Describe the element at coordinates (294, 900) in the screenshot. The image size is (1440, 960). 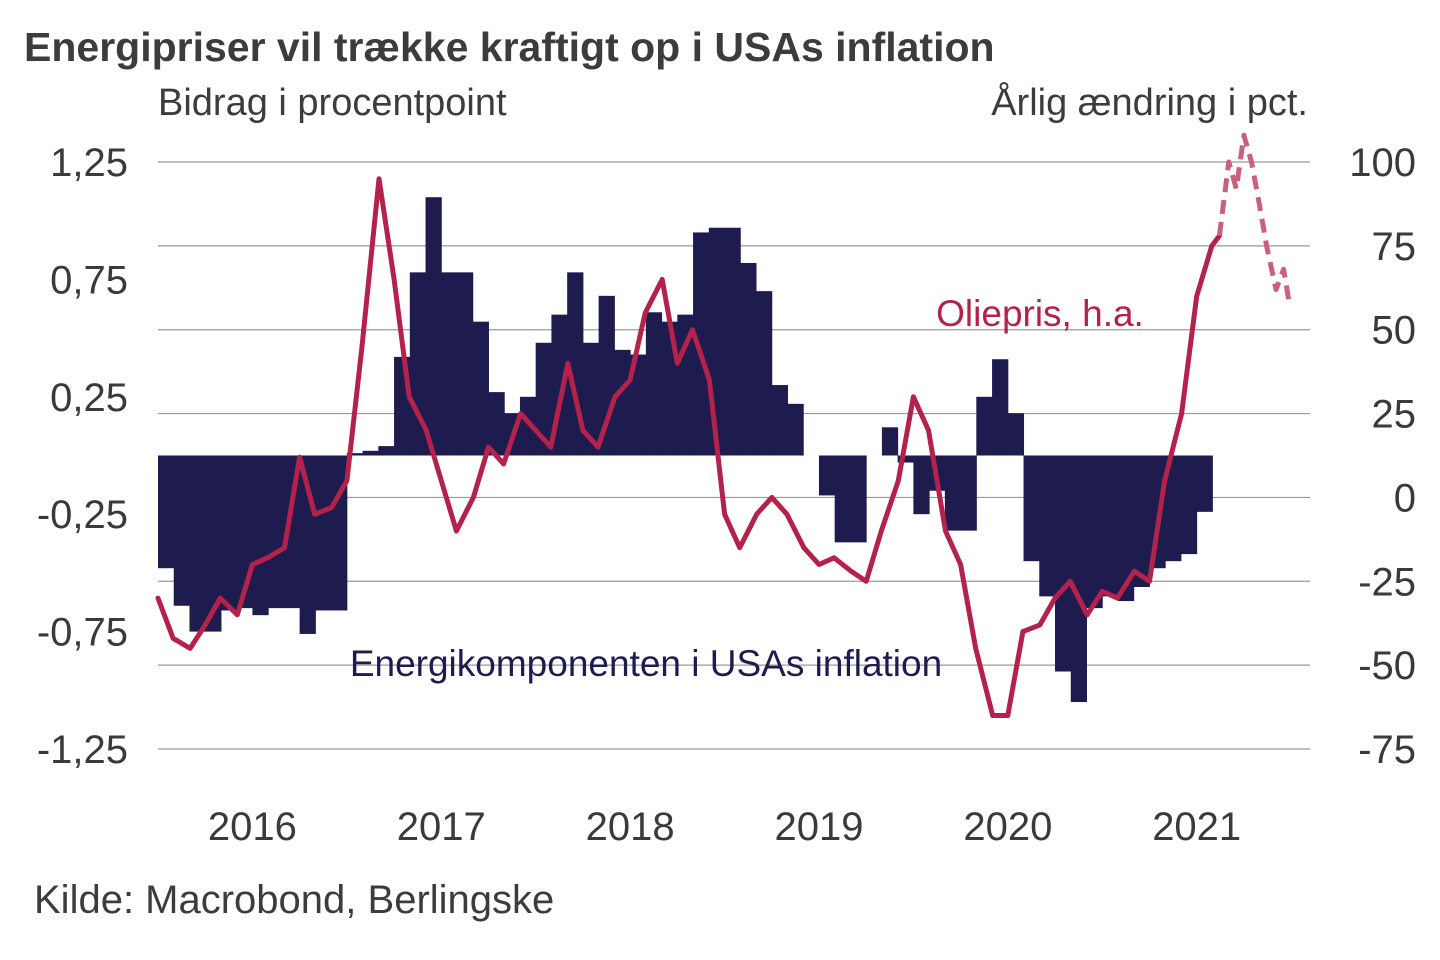
I see `source-note: Kilde: Macrobond, Berlingske` at that location.